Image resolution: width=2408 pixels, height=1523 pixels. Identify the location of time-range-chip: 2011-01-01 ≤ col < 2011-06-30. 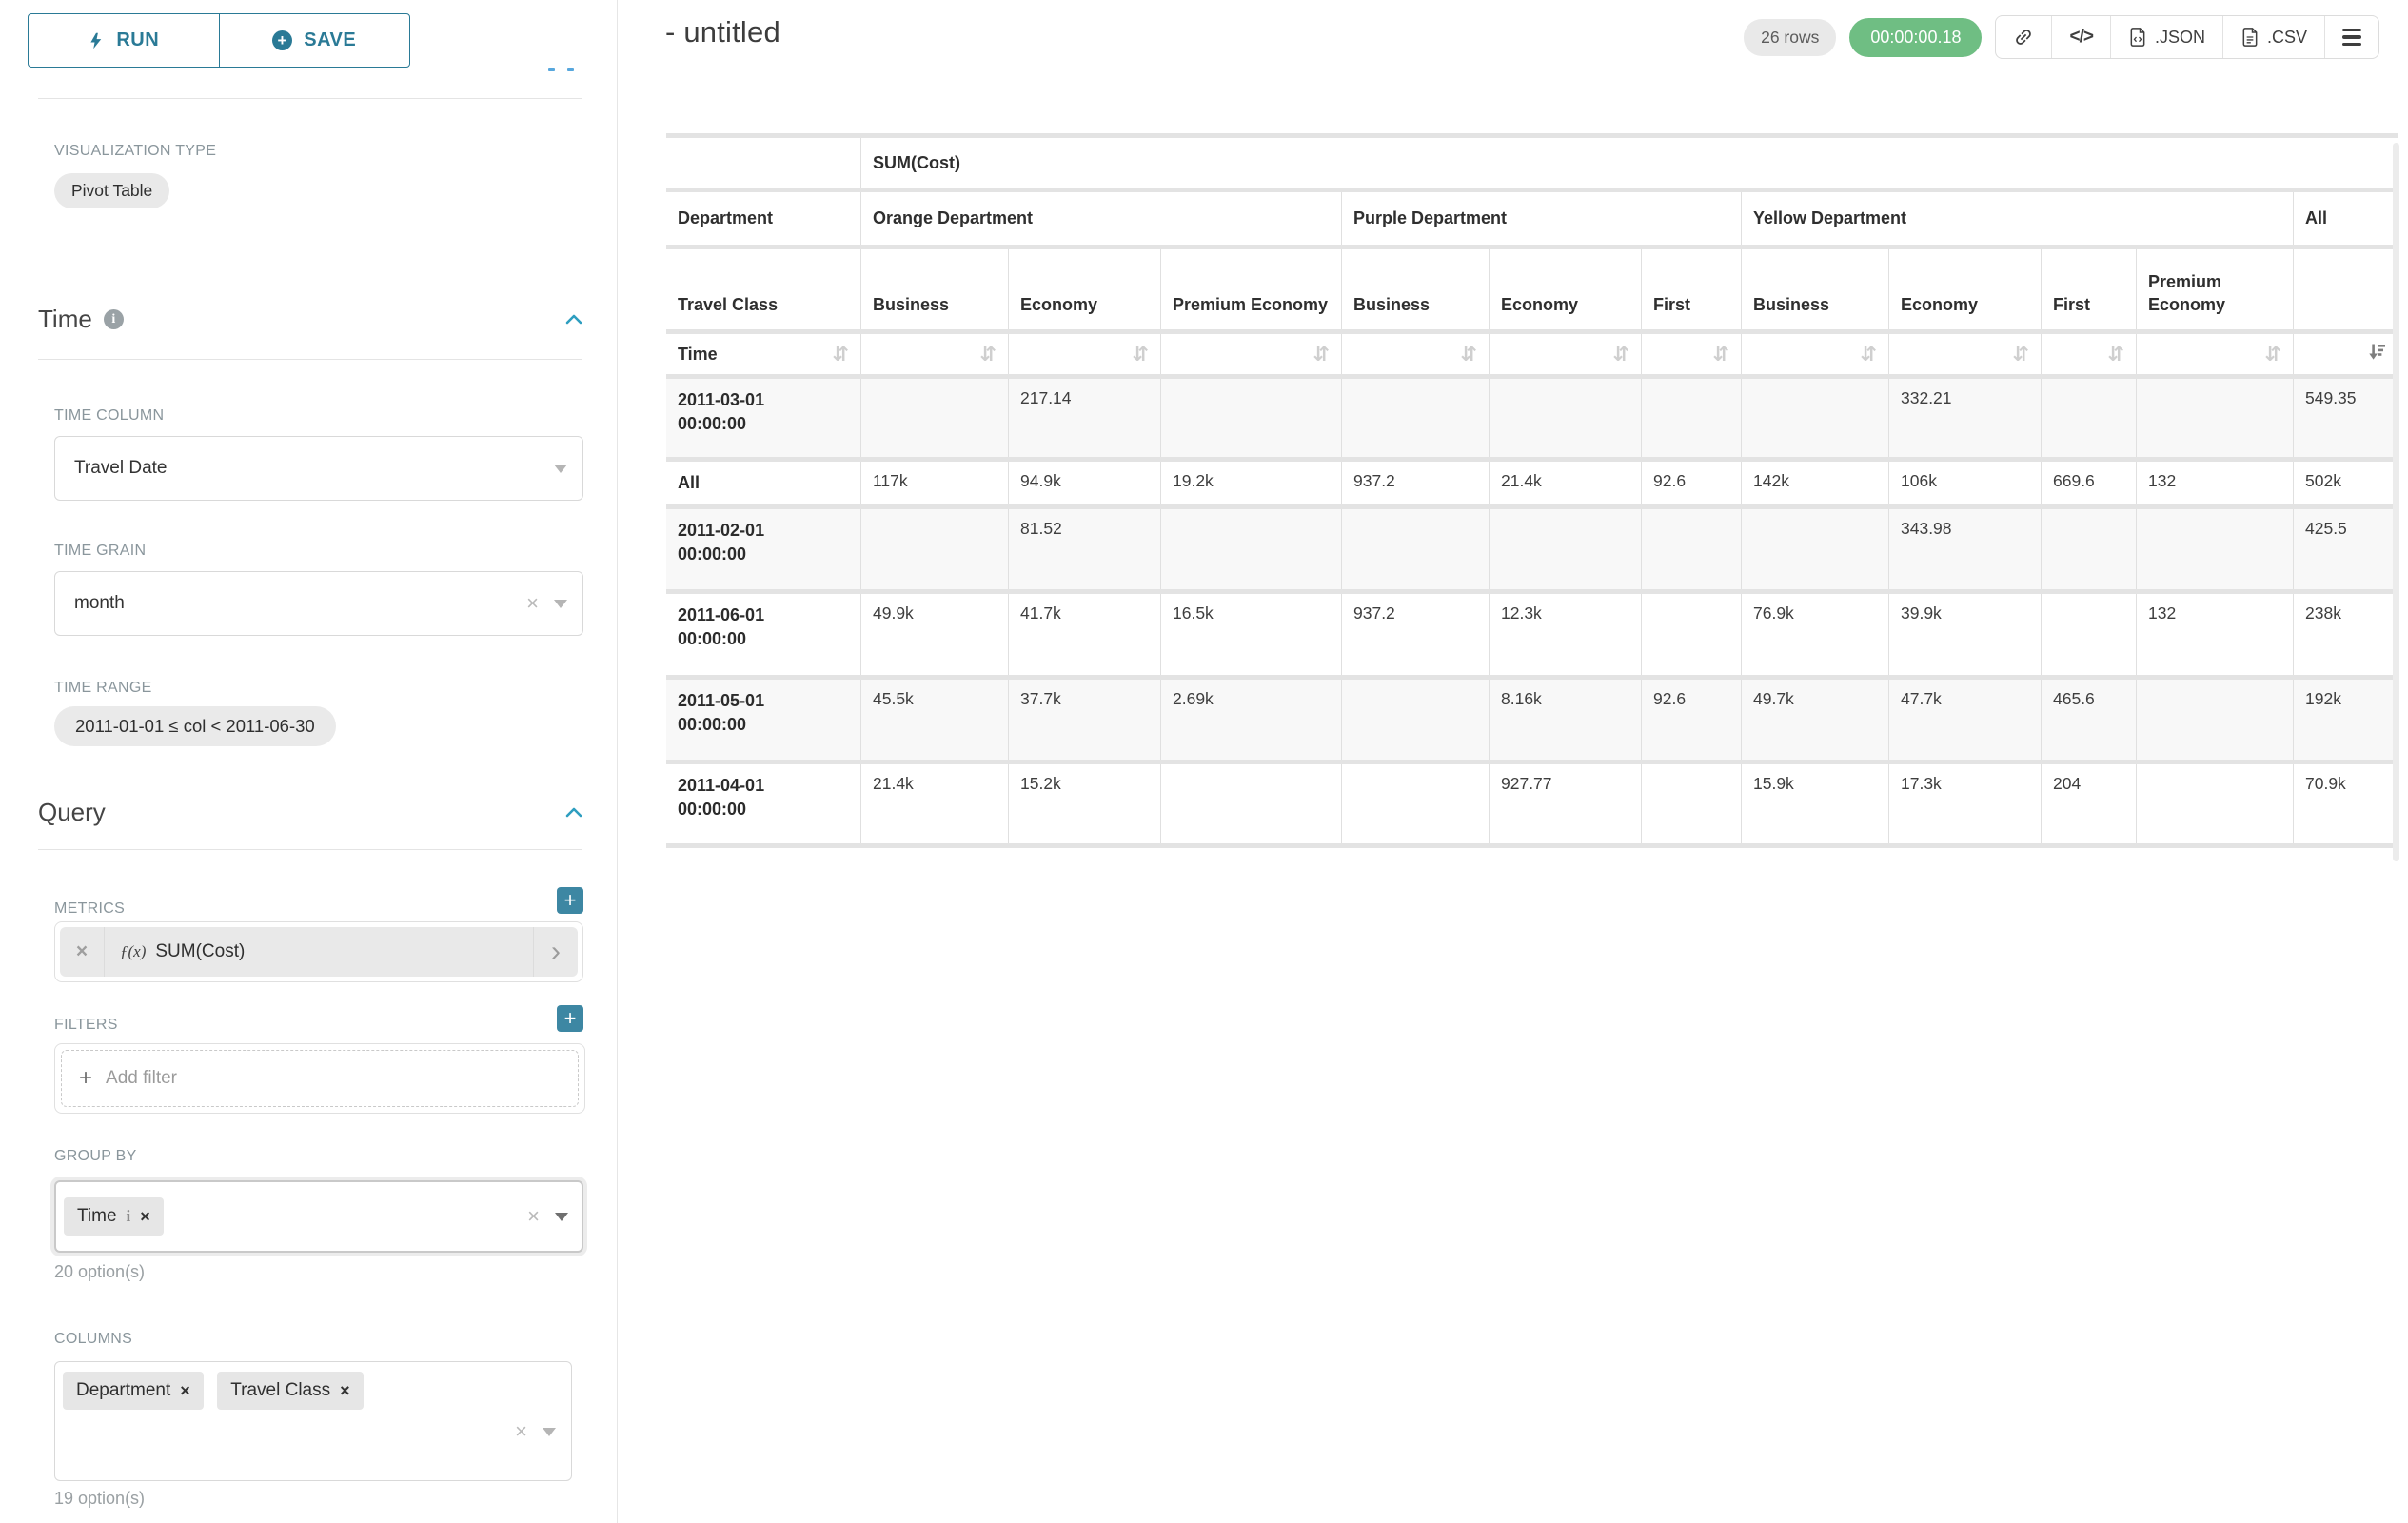
(195, 726).